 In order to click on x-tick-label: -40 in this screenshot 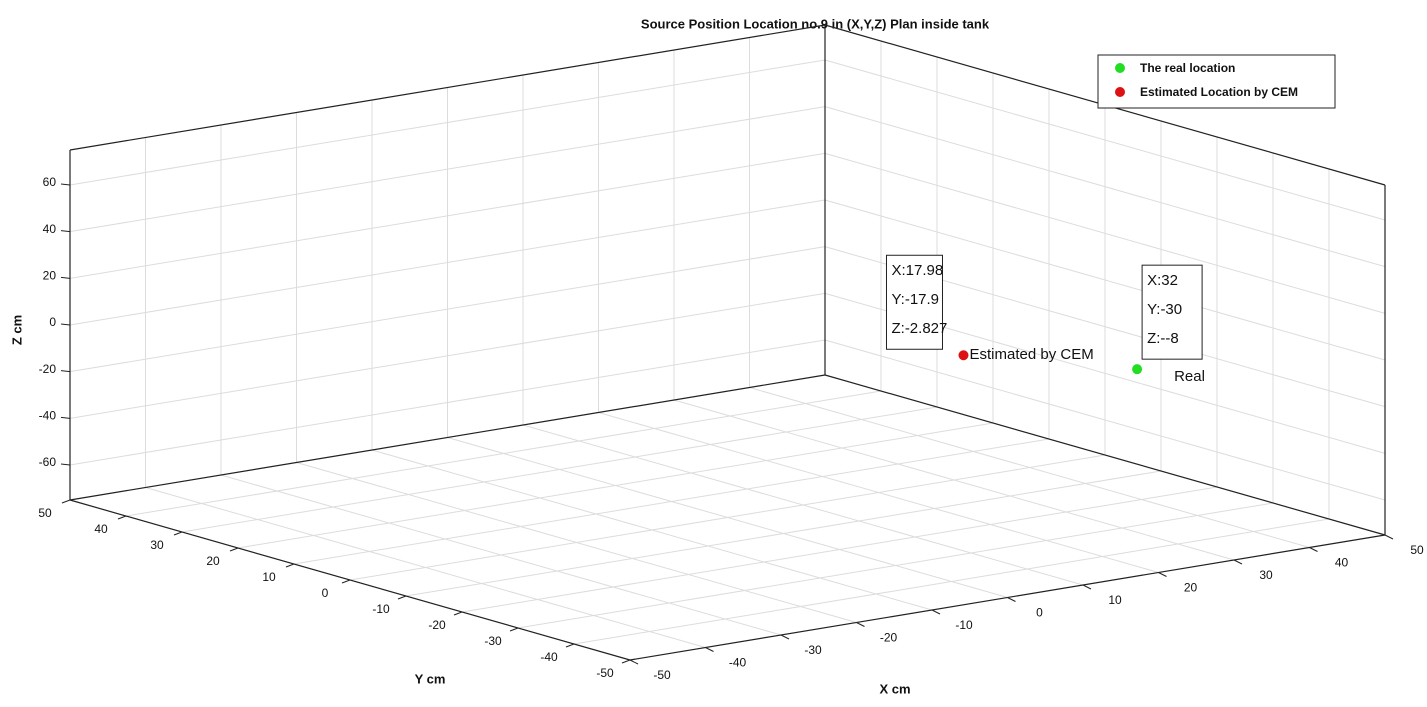, I will do `click(738, 663)`.